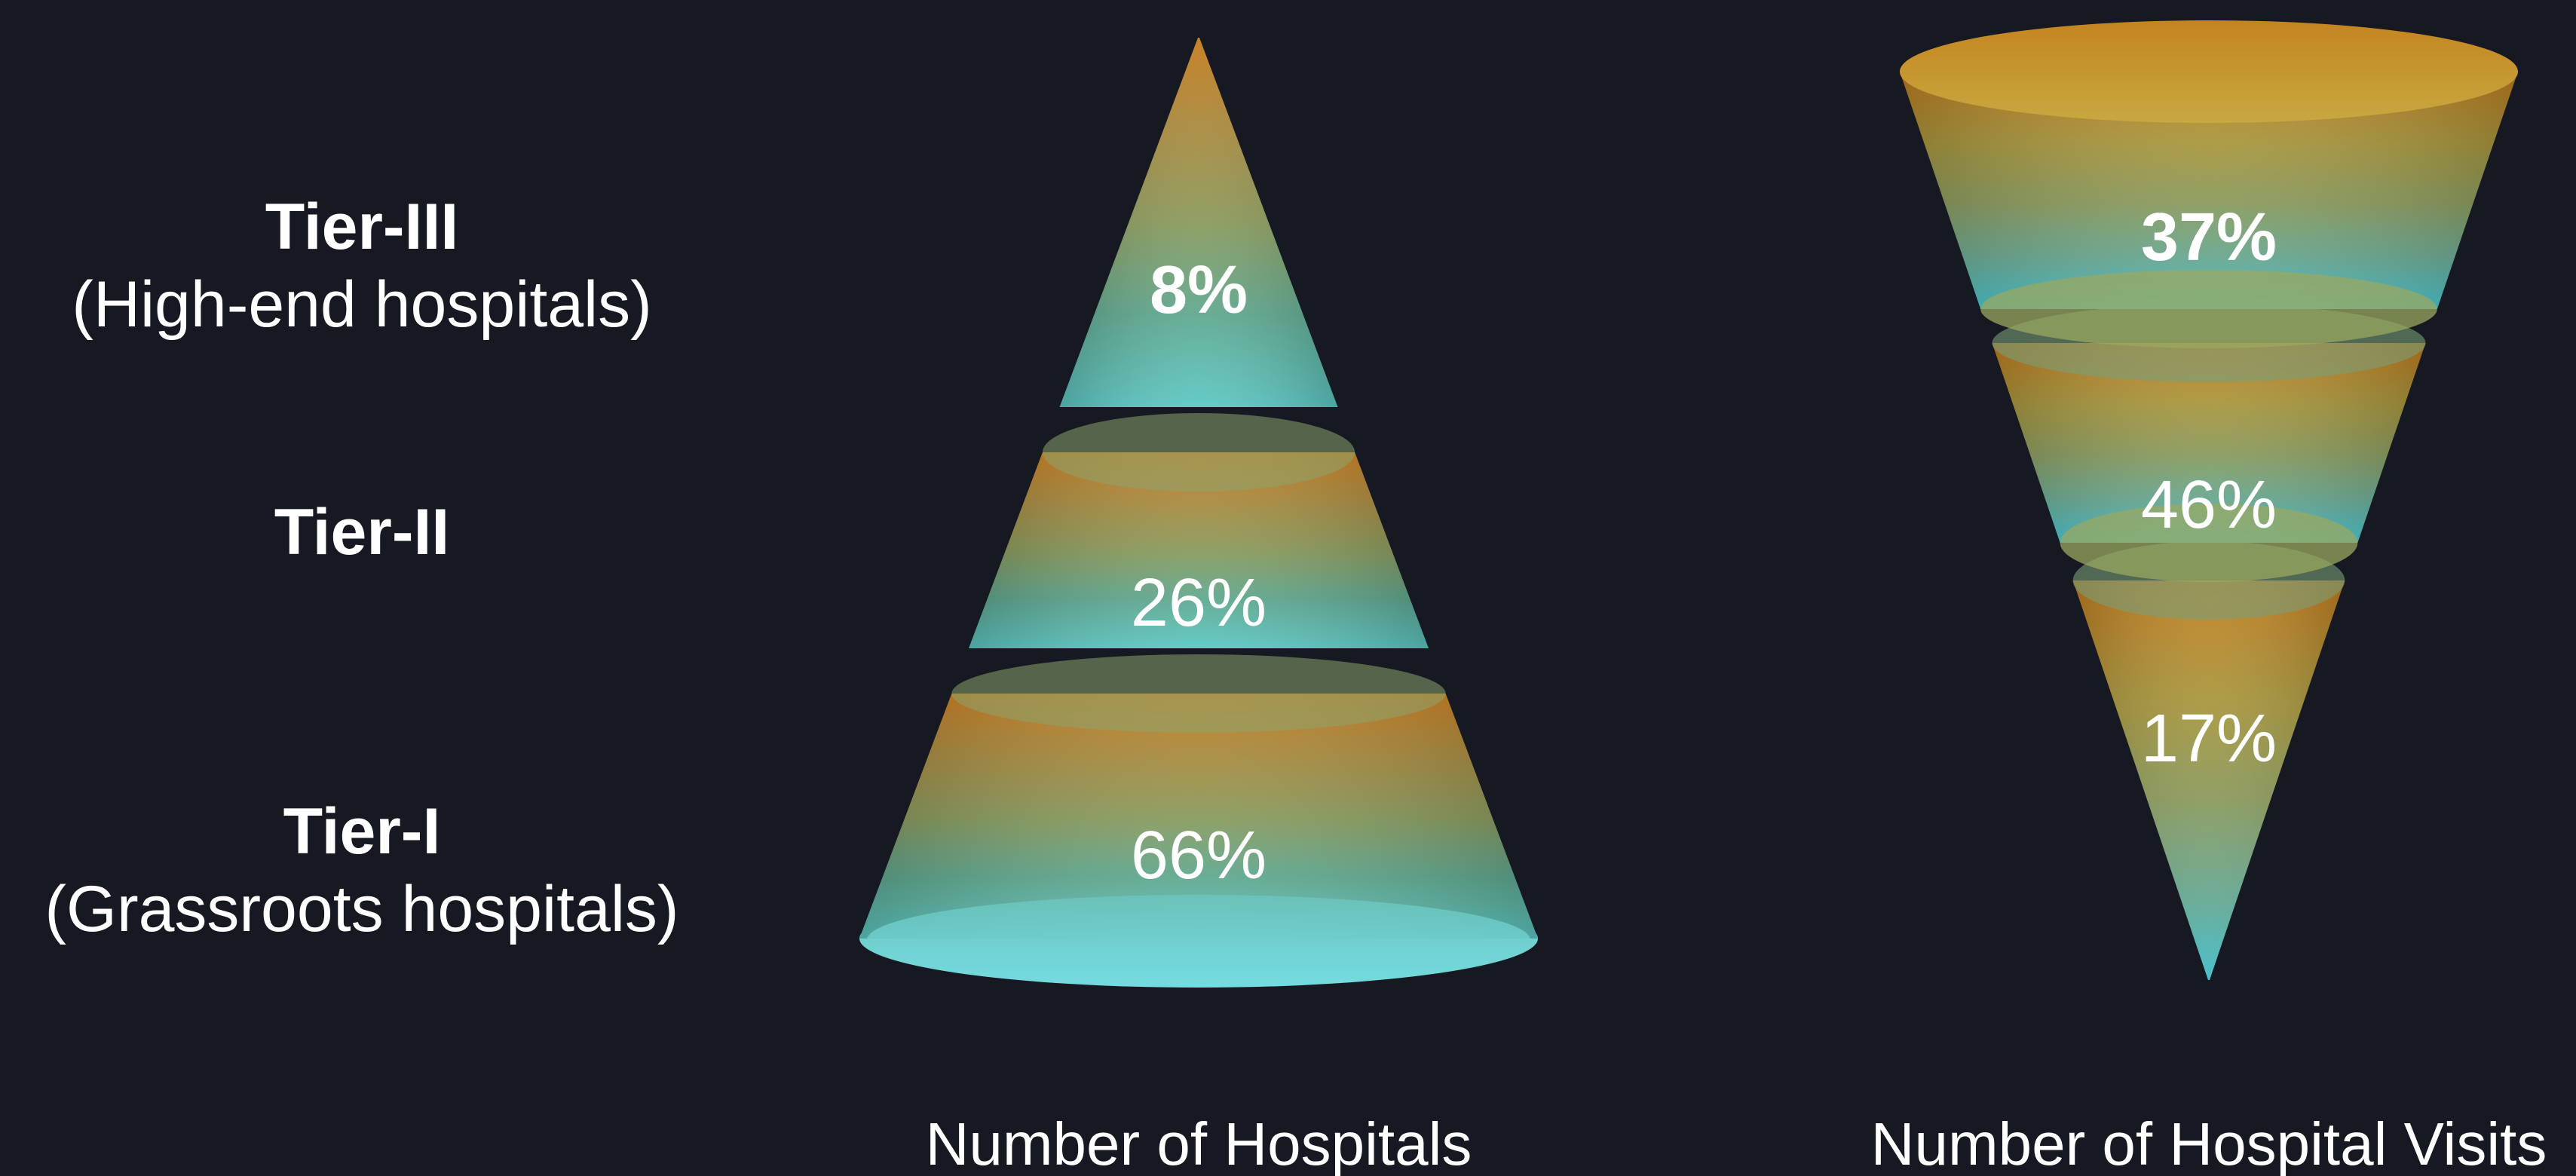 Image resolution: width=2576 pixels, height=1176 pixels. Describe the element at coordinates (361, 909) in the screenshot. I see `tier-desc: (Grassroots hospitals)` at that location.